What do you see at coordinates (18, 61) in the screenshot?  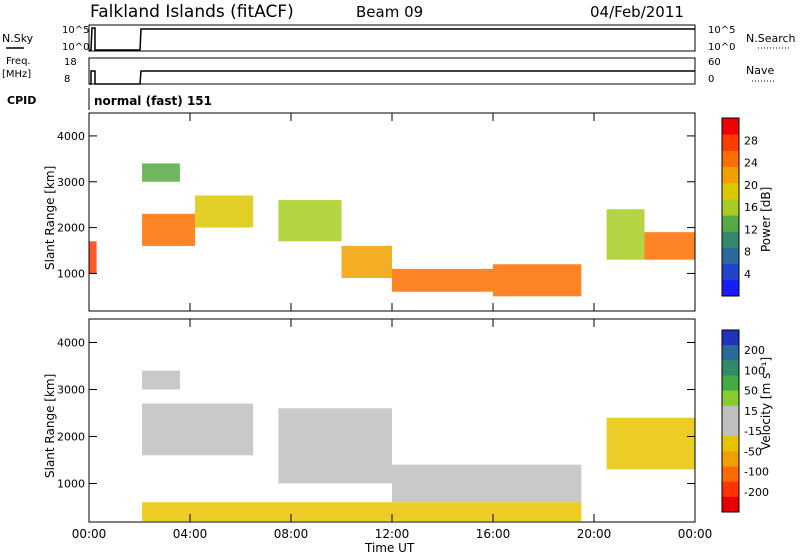 I see `freq-label: Freq.` at bounding box center [18, 61].